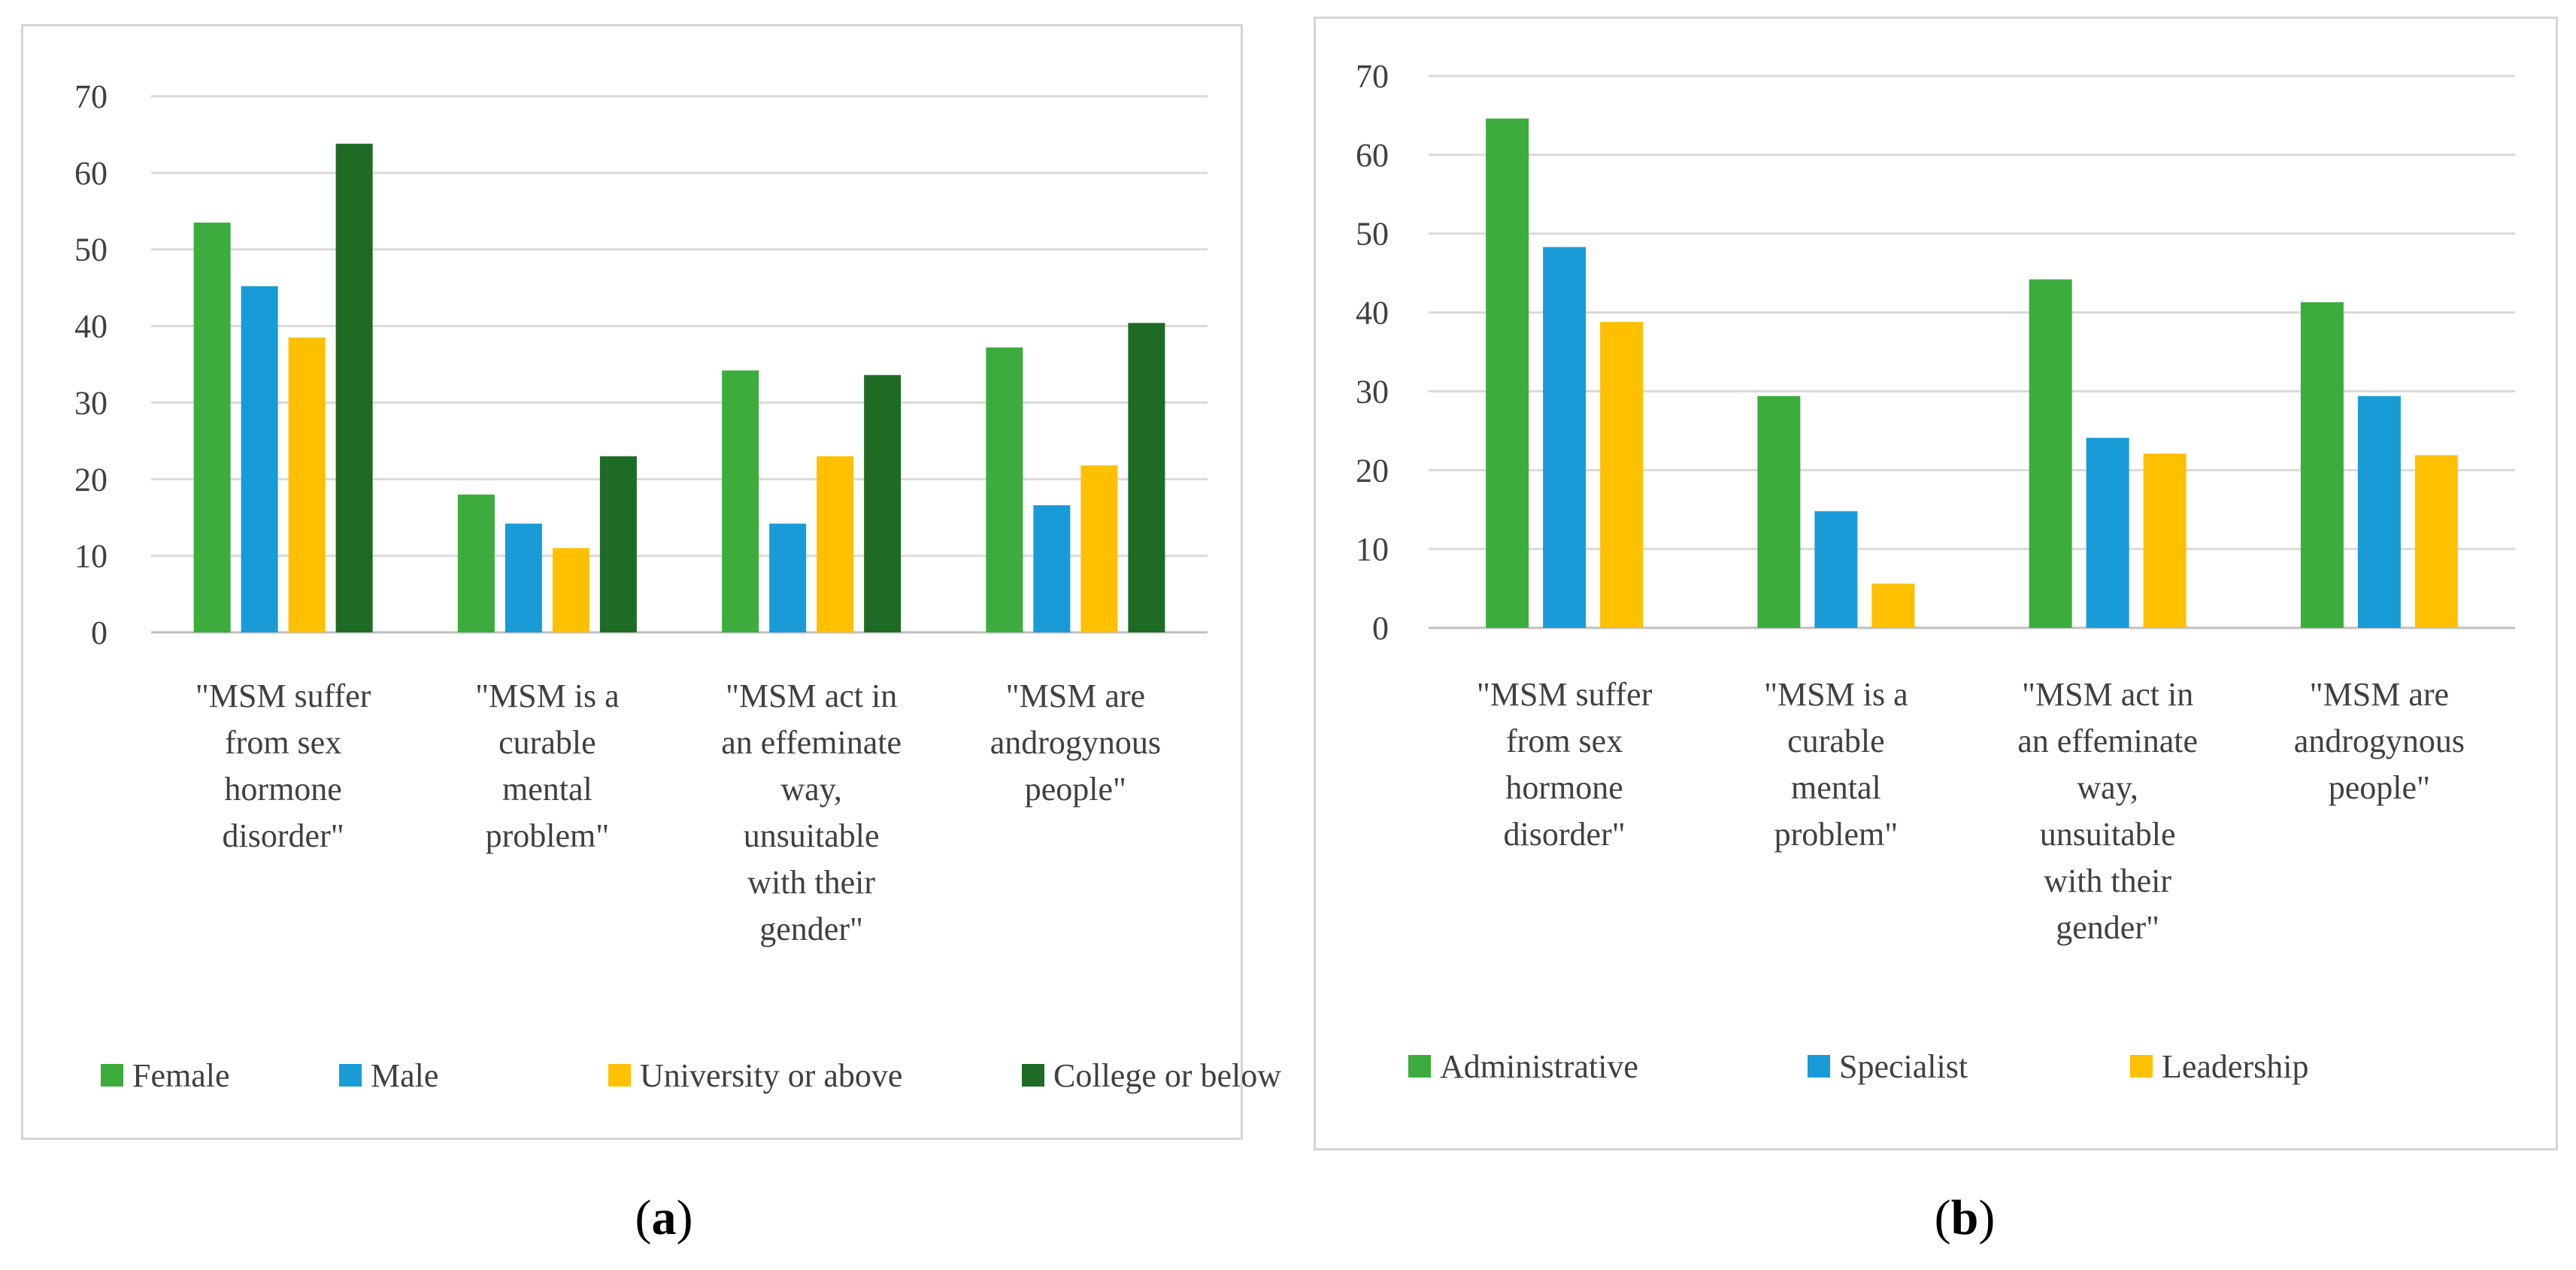 The height and width of the screenshot is (1270, 2576). What do you see at coordinates (1965, 1217) in the screenshot?
I see `panel-label-b: (b)` at bounding box center [1965, 1217].